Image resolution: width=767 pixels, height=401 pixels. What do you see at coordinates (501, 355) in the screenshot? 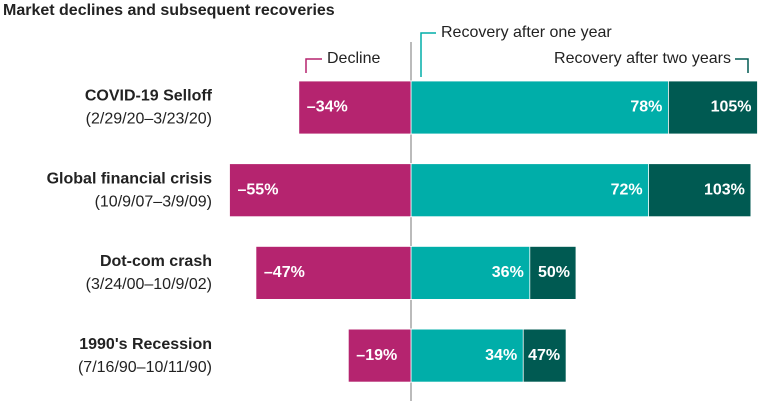
I see `value-label: 34%` at bounding box center [501, 355].